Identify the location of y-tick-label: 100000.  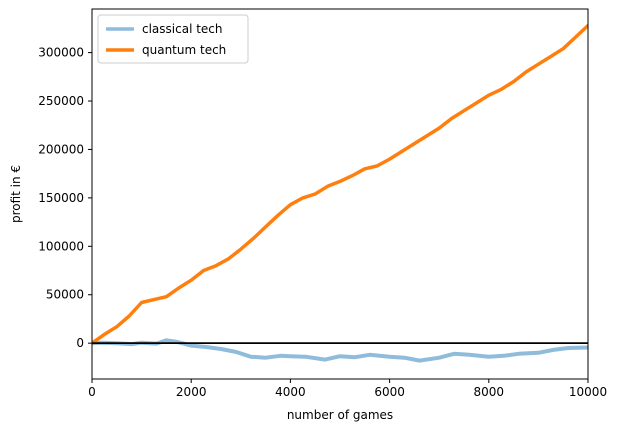
(61, 246).